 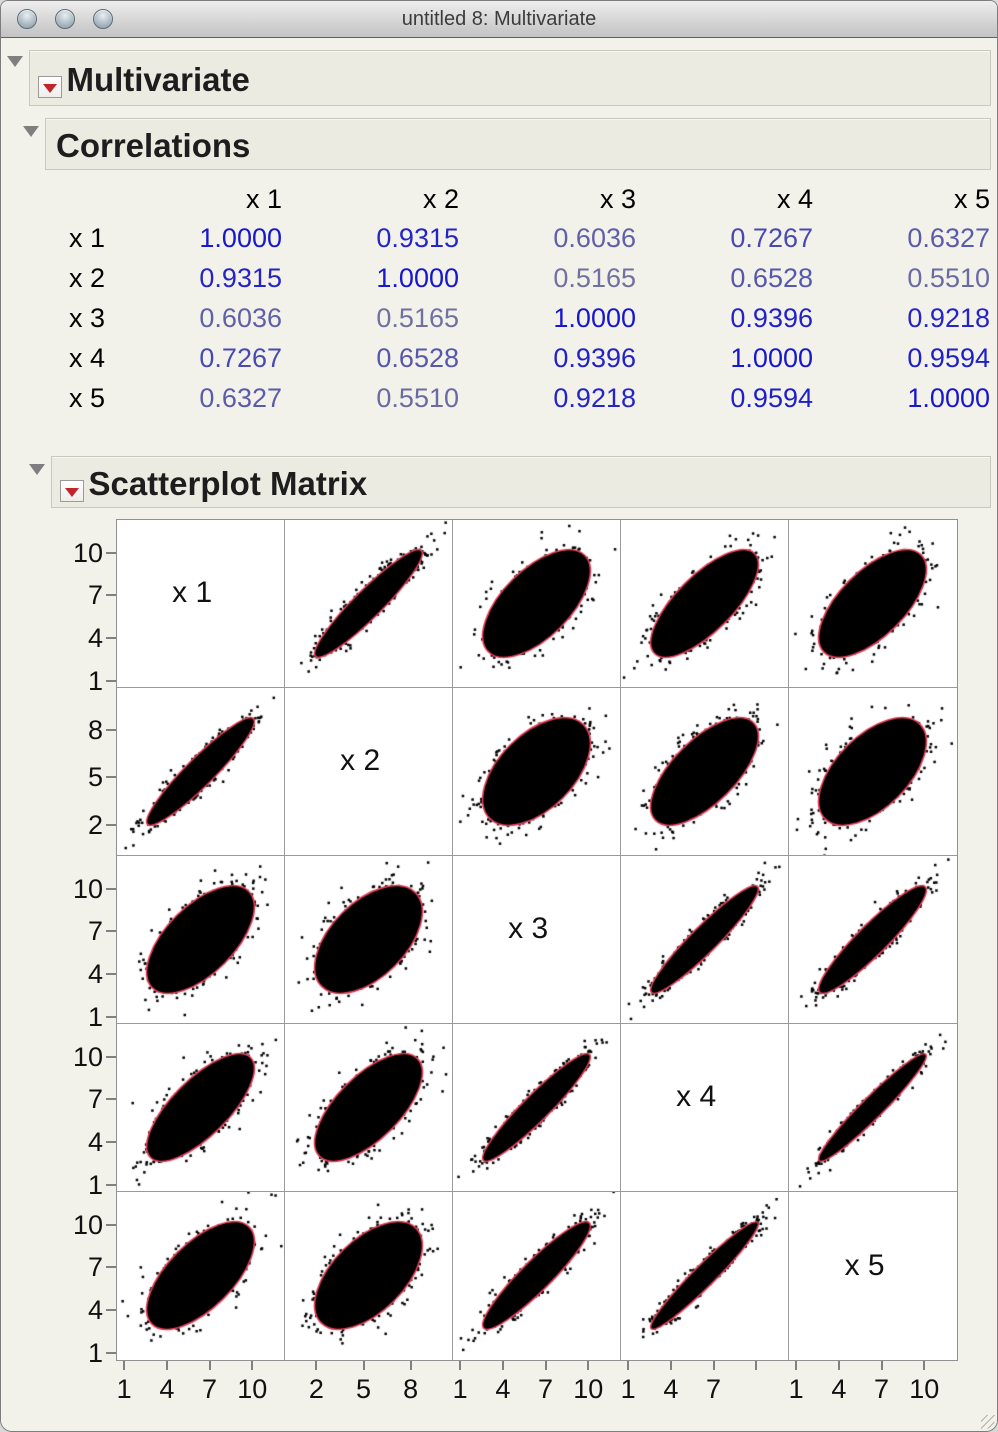 I want to click on corr-col-header: x 1, so click(x=263, y=199).